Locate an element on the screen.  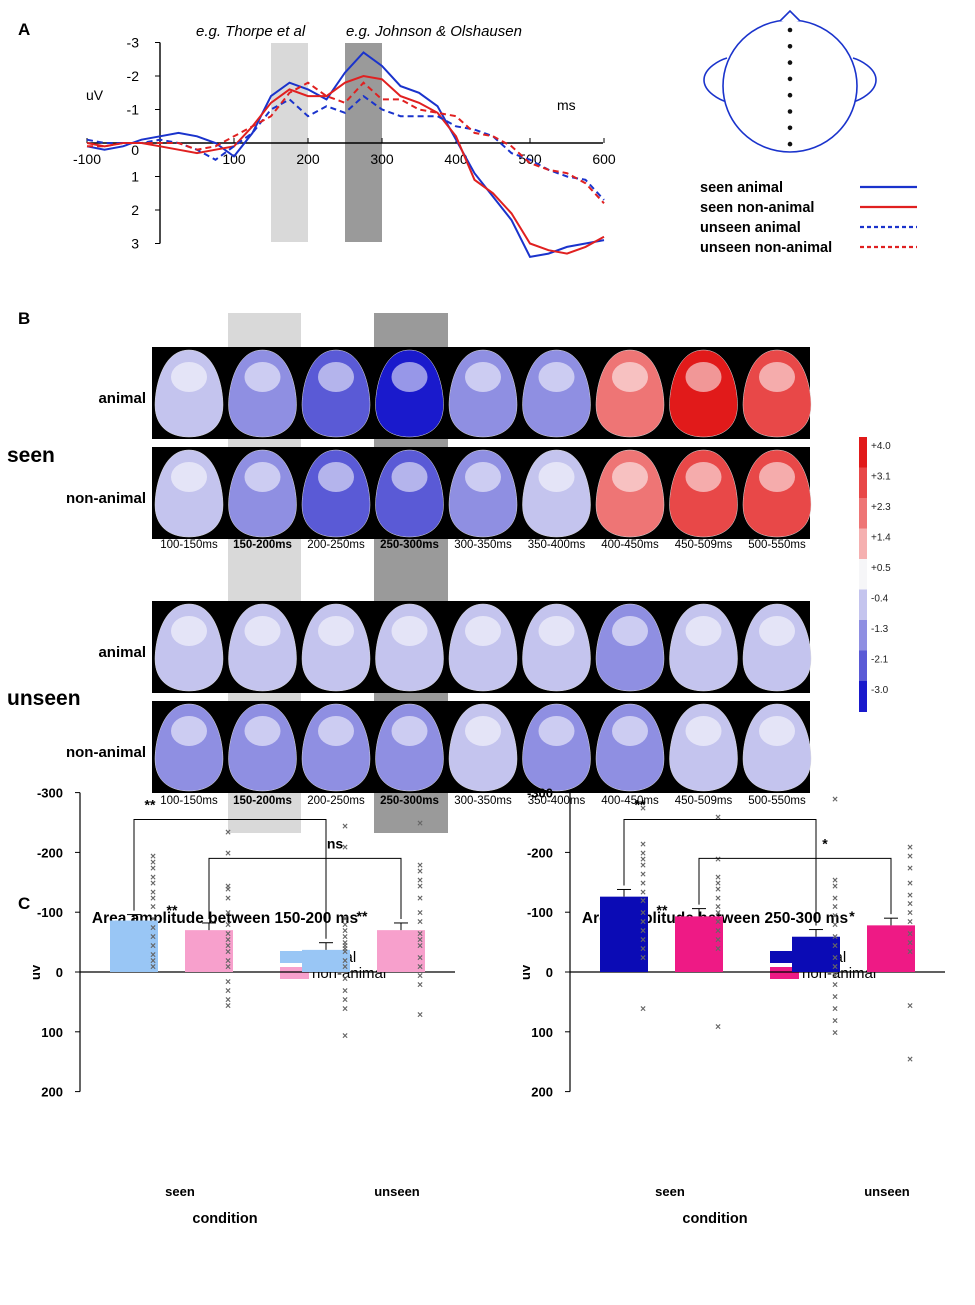
time-window-label: 500-550ms is located at coordinates (777, 801).